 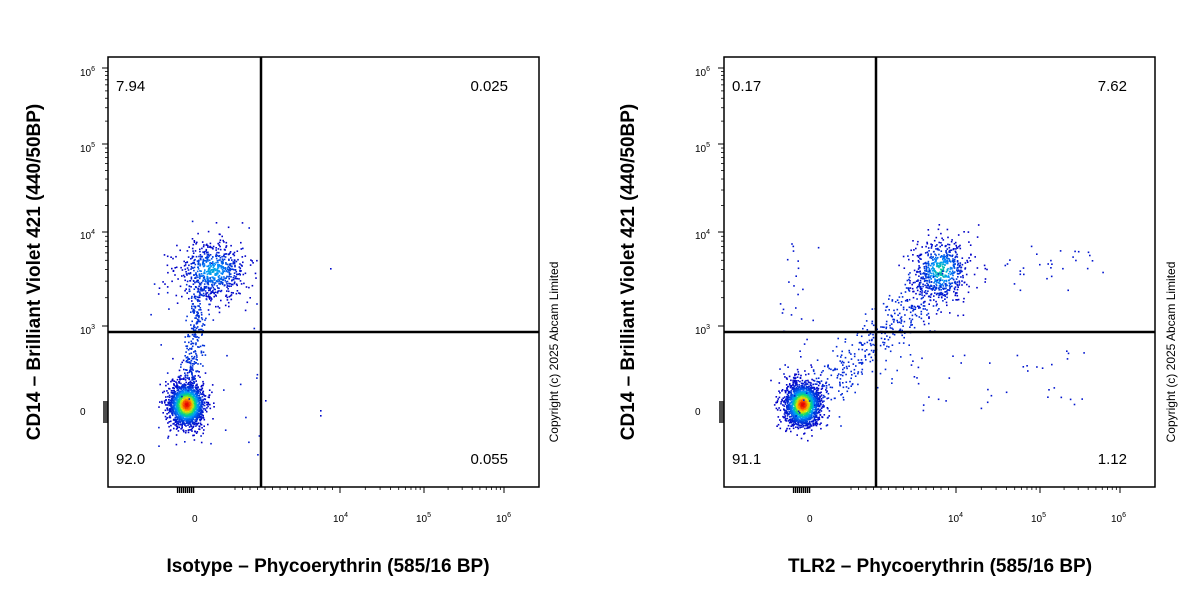 What do you see at coordinates (87, 72) in the screenshot?
I see `y-tick-label-1e6: 106` at bounding box center [87, 72].